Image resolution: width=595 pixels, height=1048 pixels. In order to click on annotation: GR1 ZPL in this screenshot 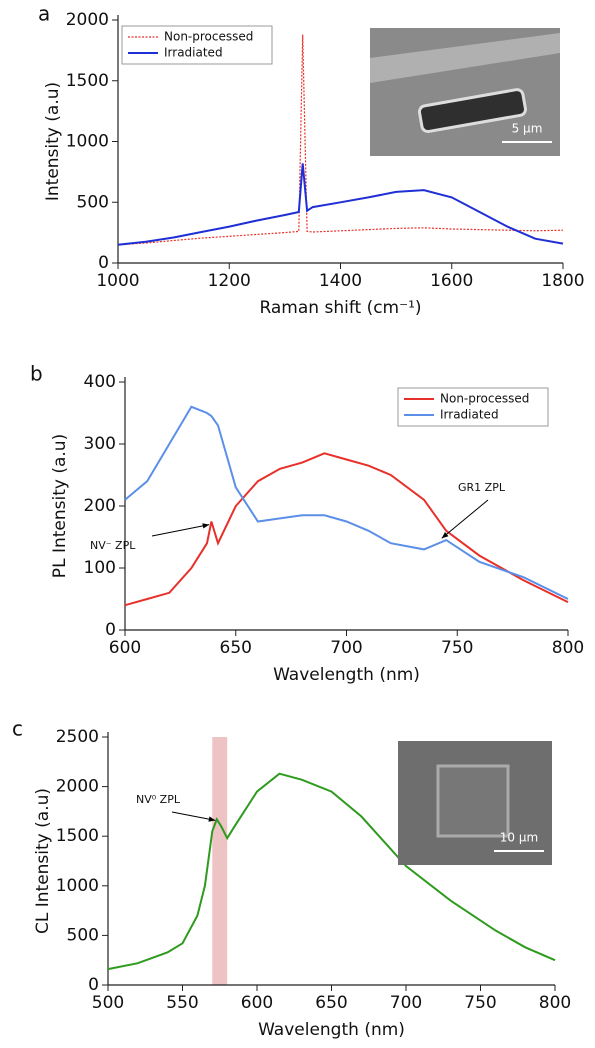, I will do `click(482, 487)`.